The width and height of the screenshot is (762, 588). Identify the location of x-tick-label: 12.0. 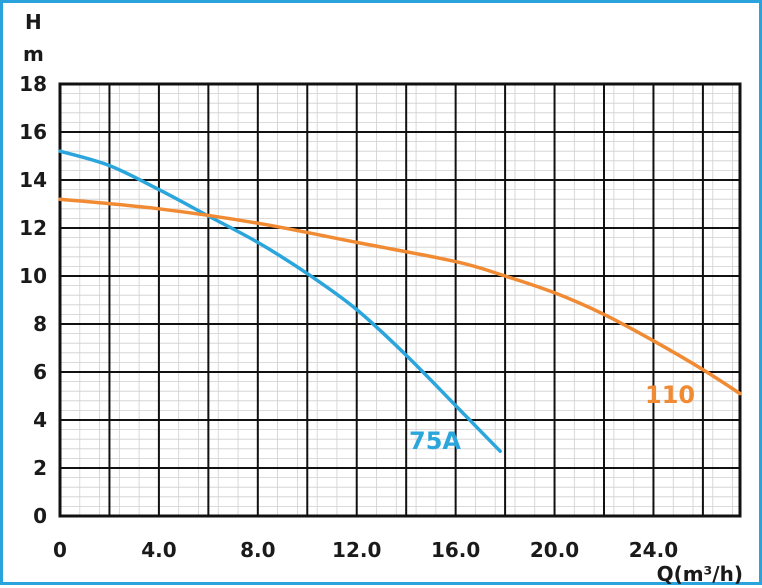
(356, 550).